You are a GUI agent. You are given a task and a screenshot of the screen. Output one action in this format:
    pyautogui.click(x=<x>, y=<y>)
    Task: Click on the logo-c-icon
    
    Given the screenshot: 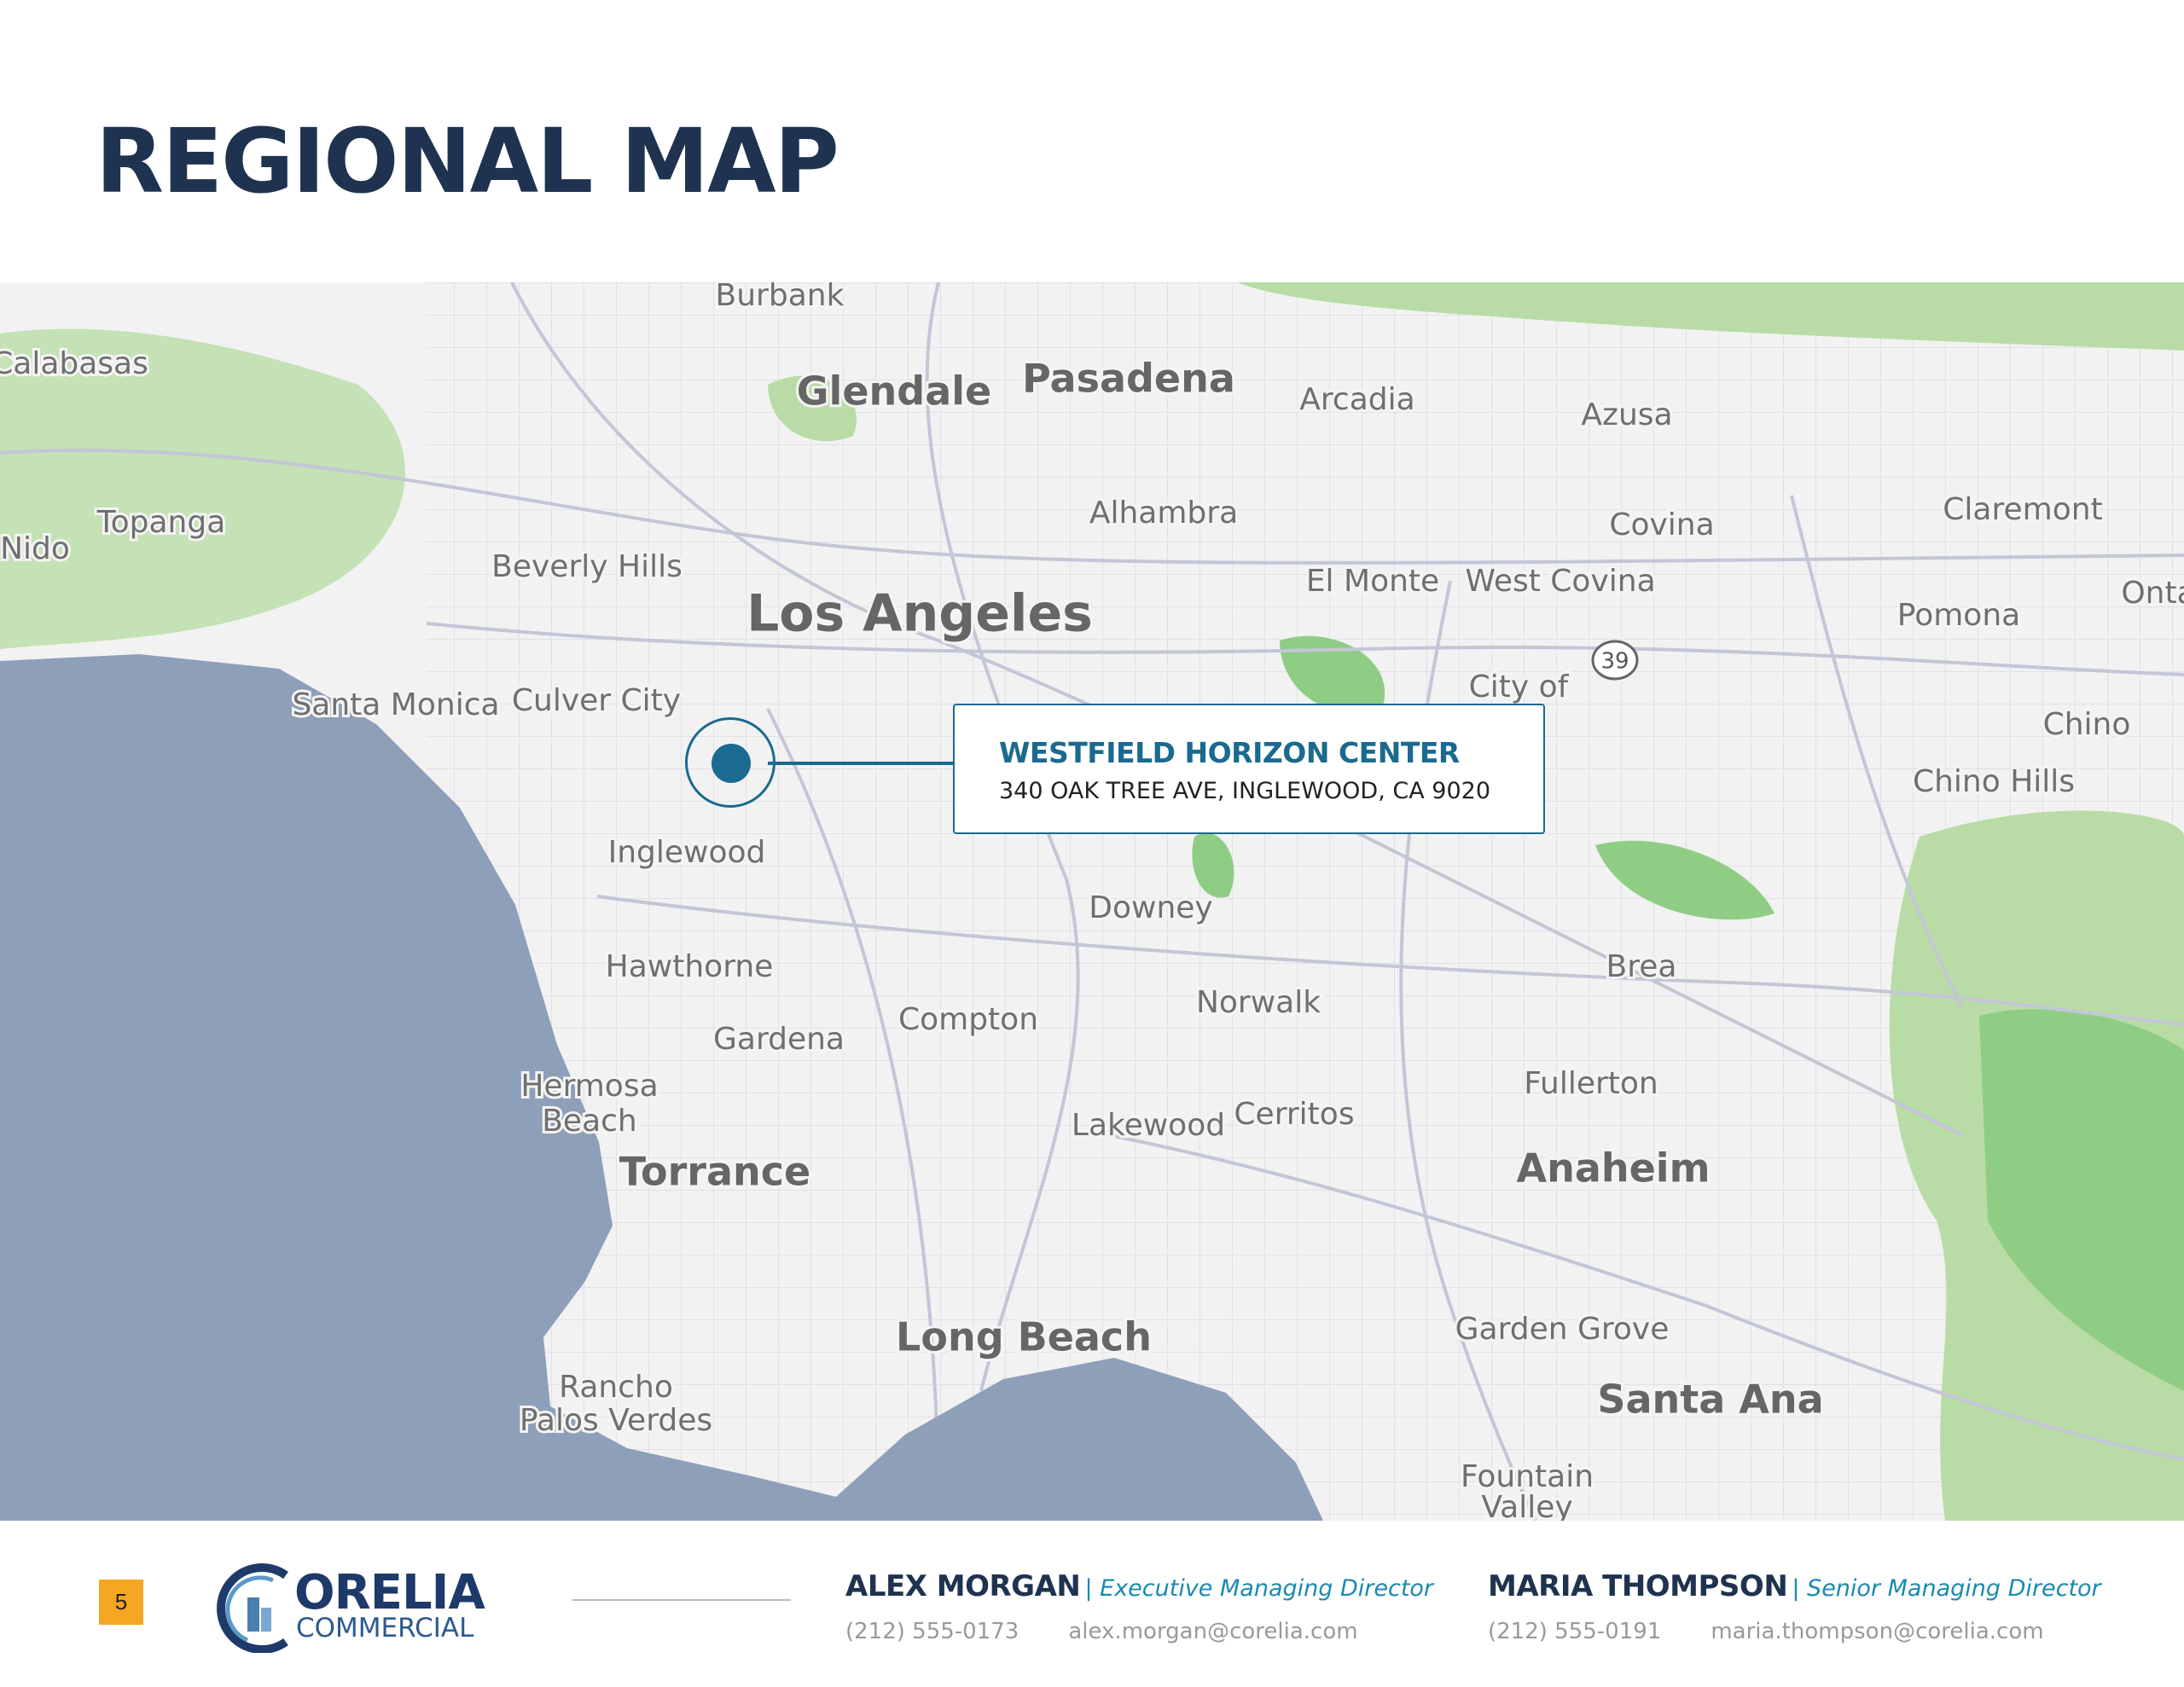 What is the action you would take?
    pyautogui.click(x=253, y=1608)
    